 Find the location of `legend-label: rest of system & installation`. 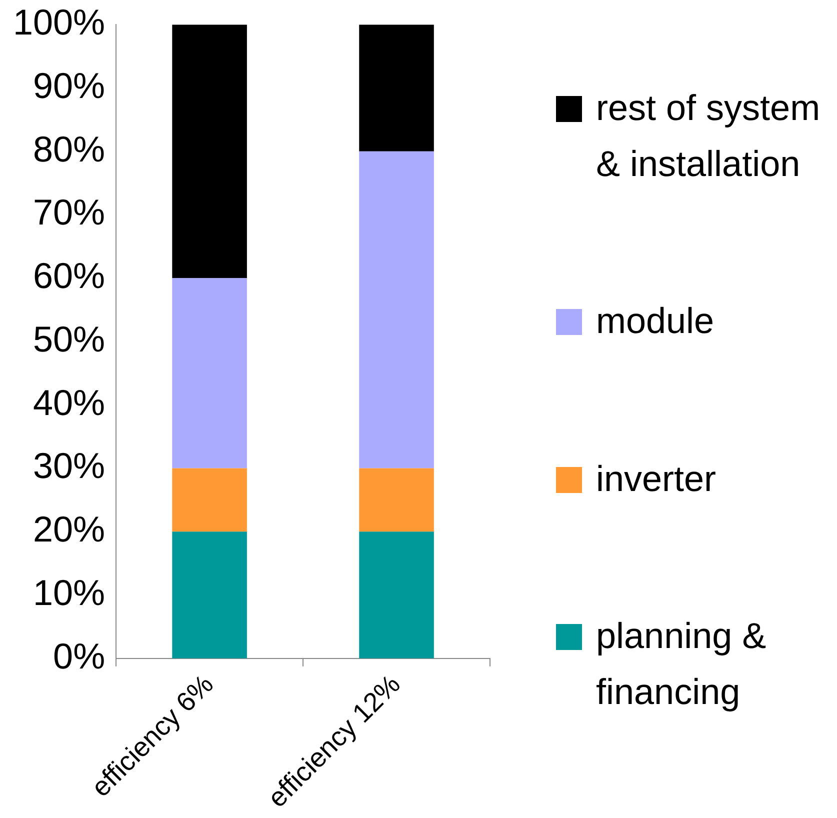

legend-label: rest of system & installation is located at coordinates (709, 136).